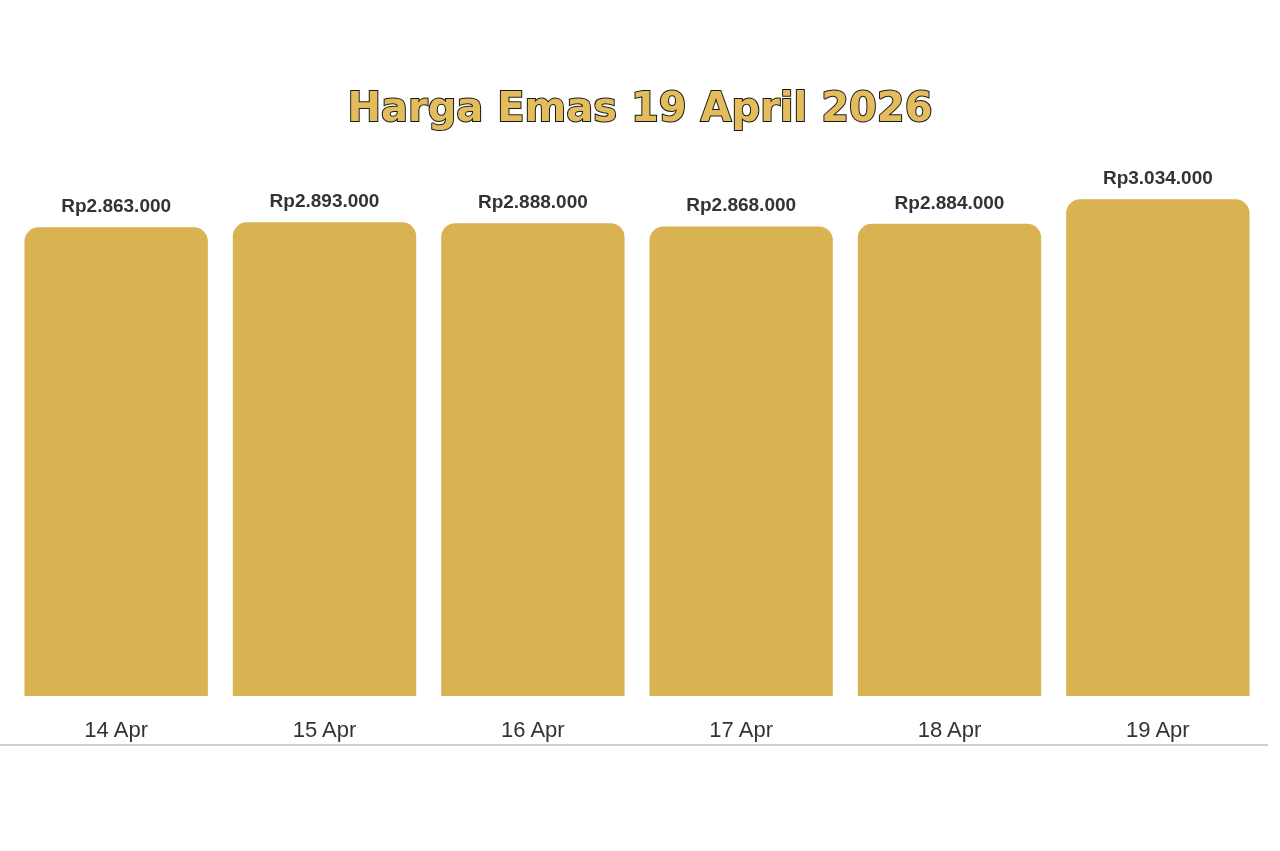 The image size is (1280, 851). What do you see at coordinates (324, 729) in the screenshot?
I see `x-tick-label: 15 Apr` at bounding box center [324, 729].